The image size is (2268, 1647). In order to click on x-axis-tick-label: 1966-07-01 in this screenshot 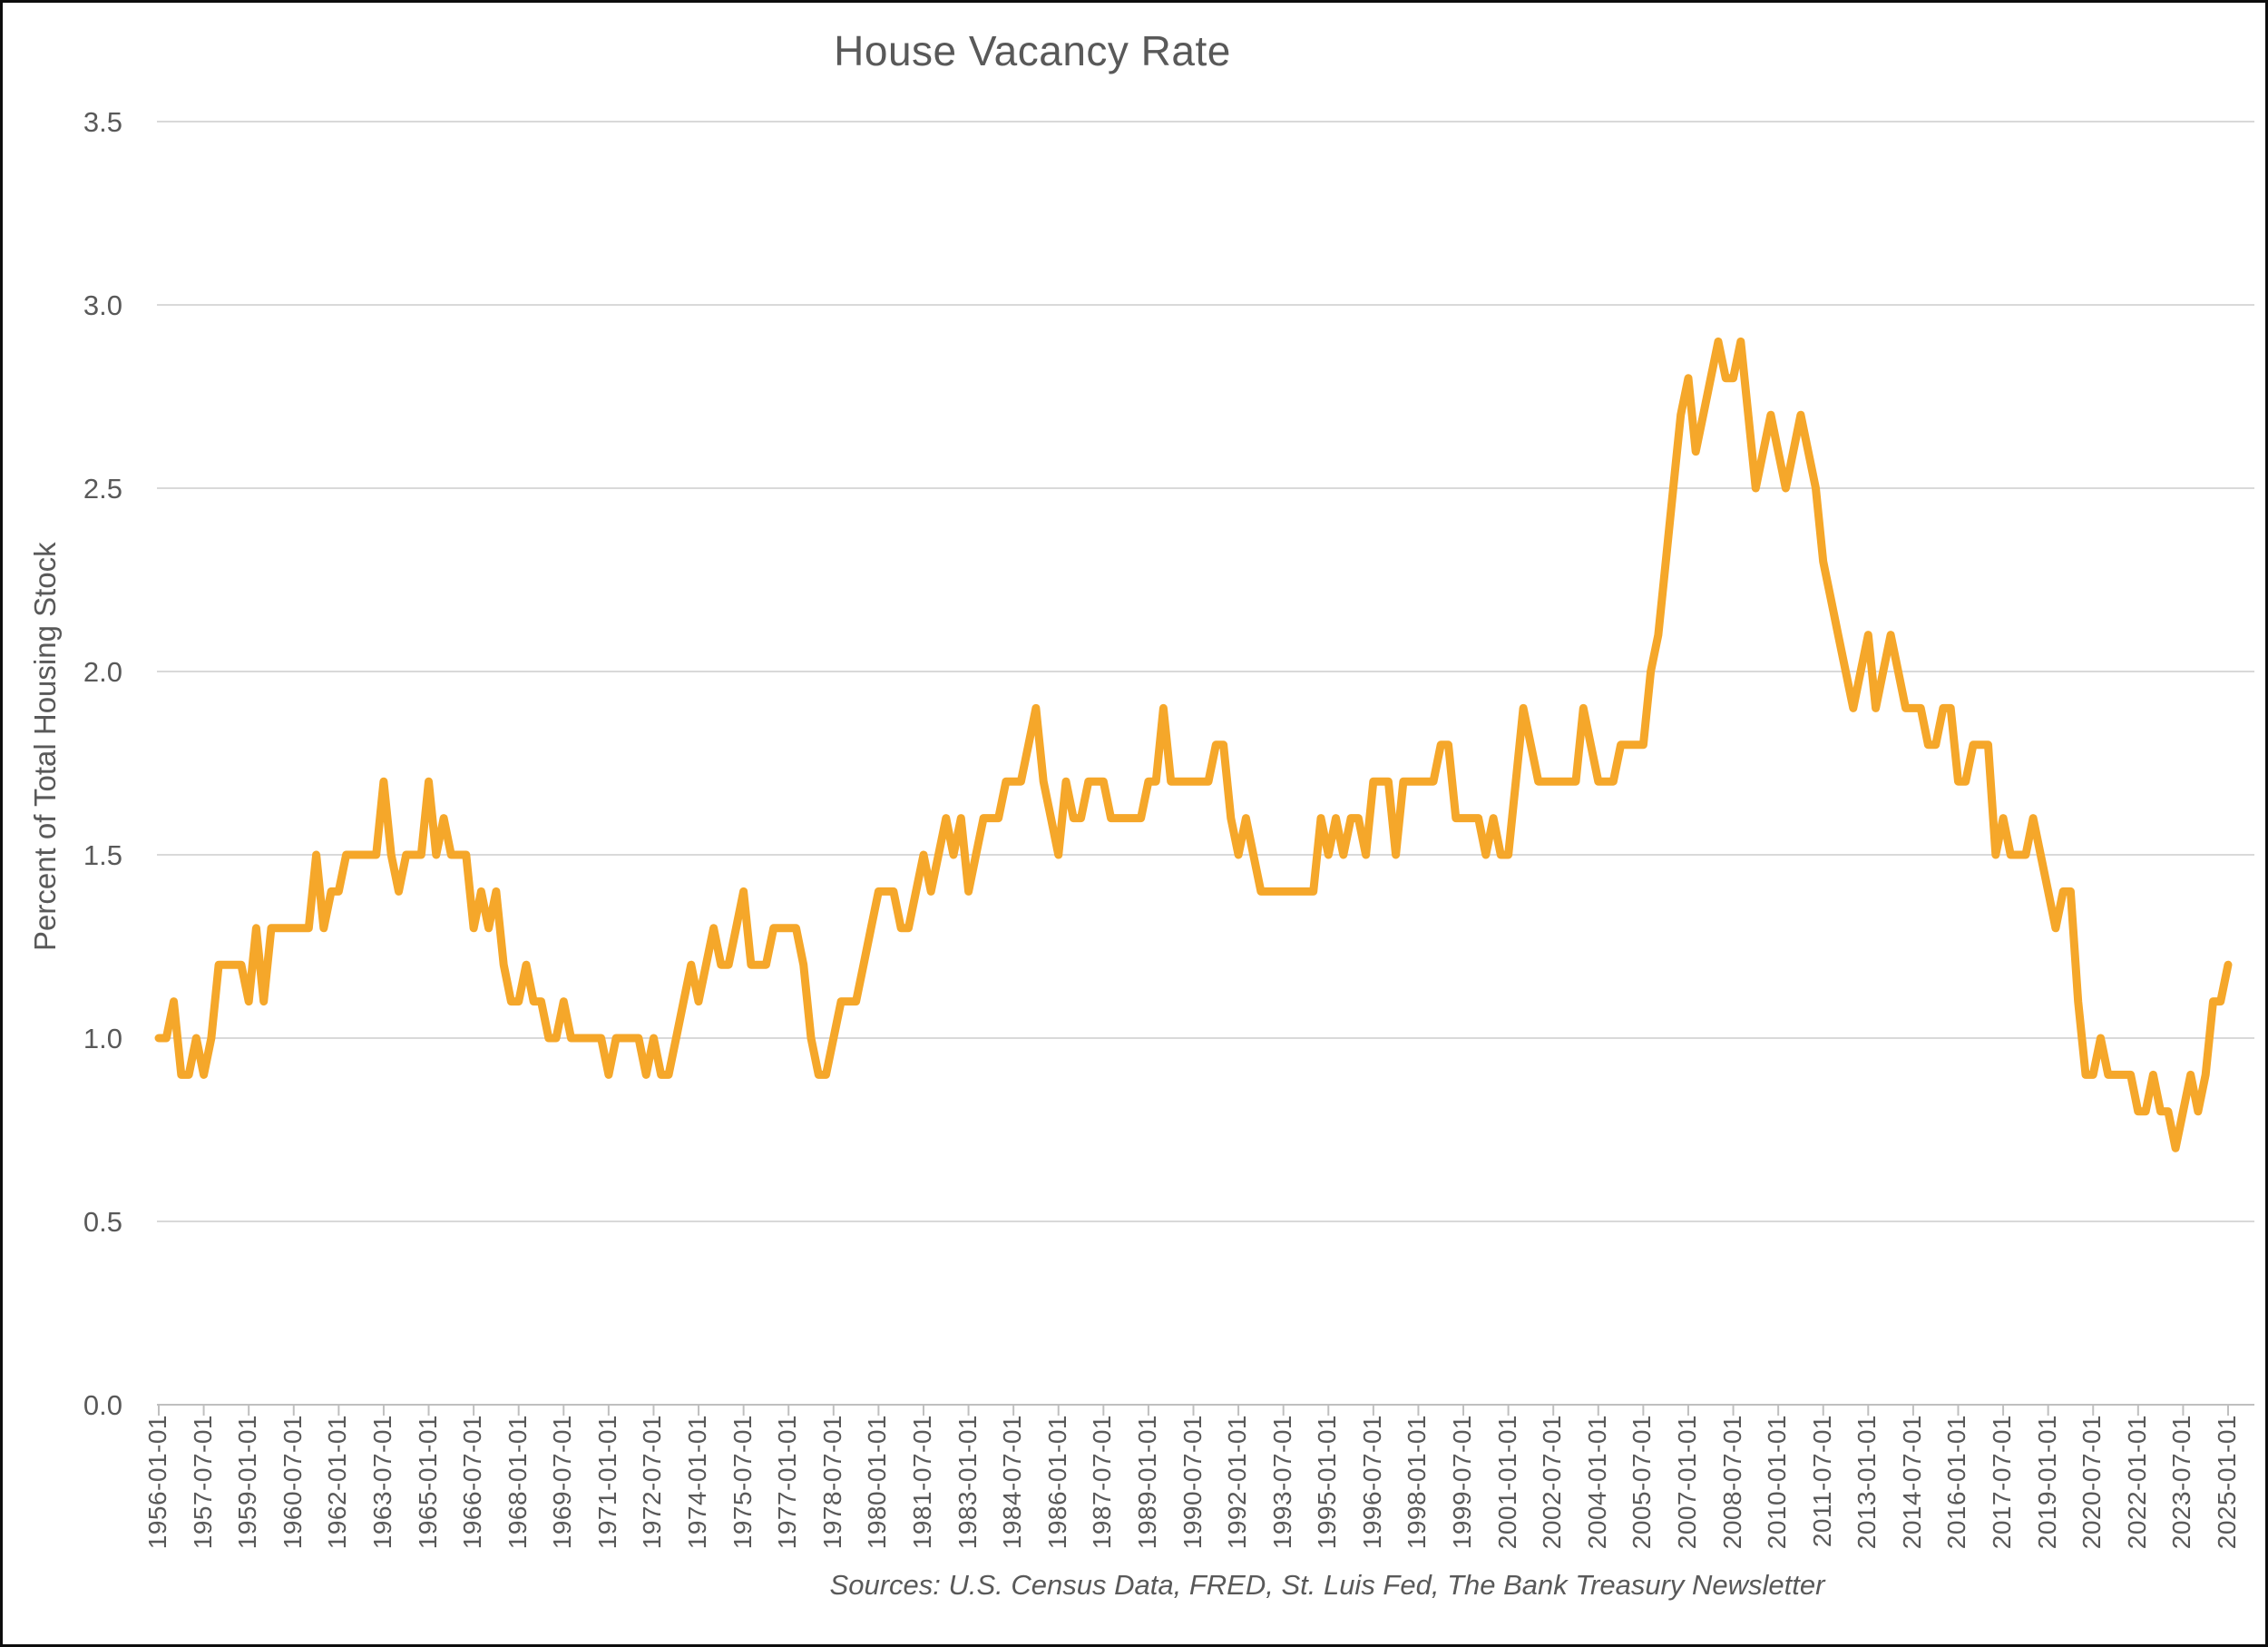, I will do `click(473, 1482)`.